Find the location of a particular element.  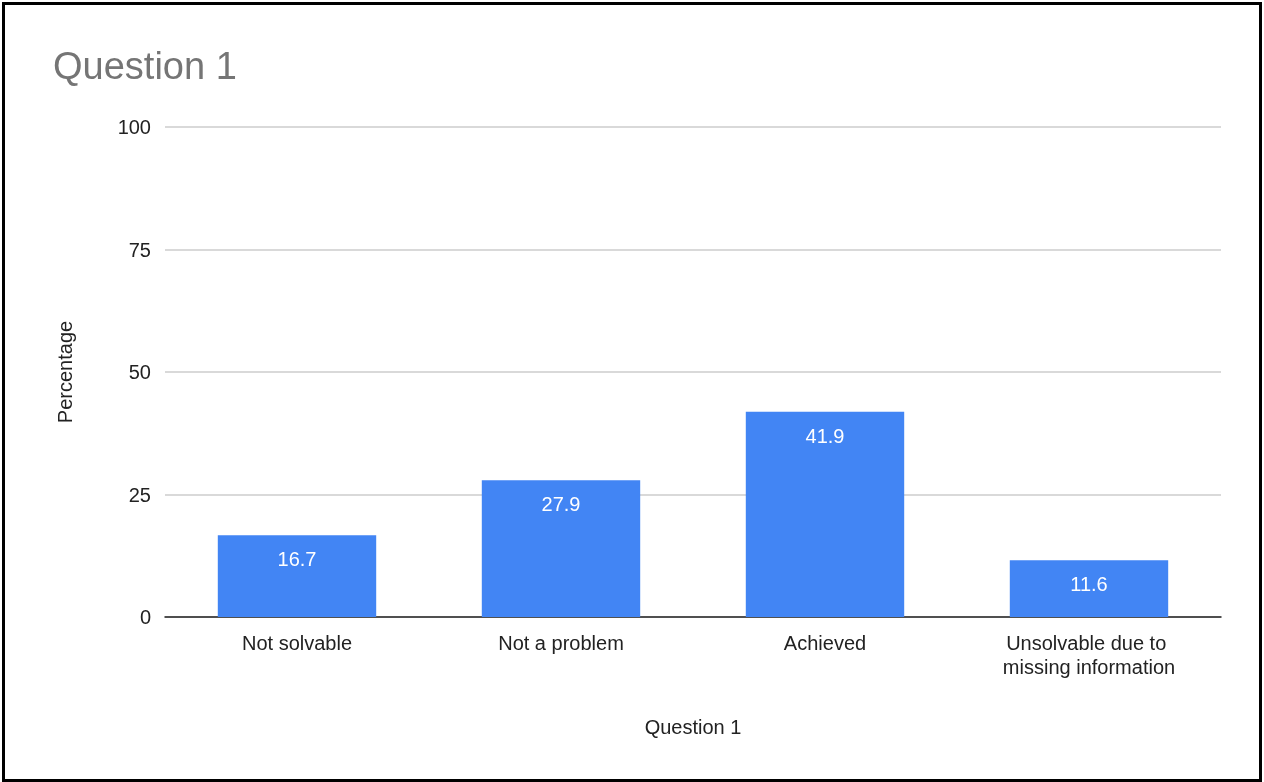

y-axis-title: Percentage is located at coordinates (65, 372).